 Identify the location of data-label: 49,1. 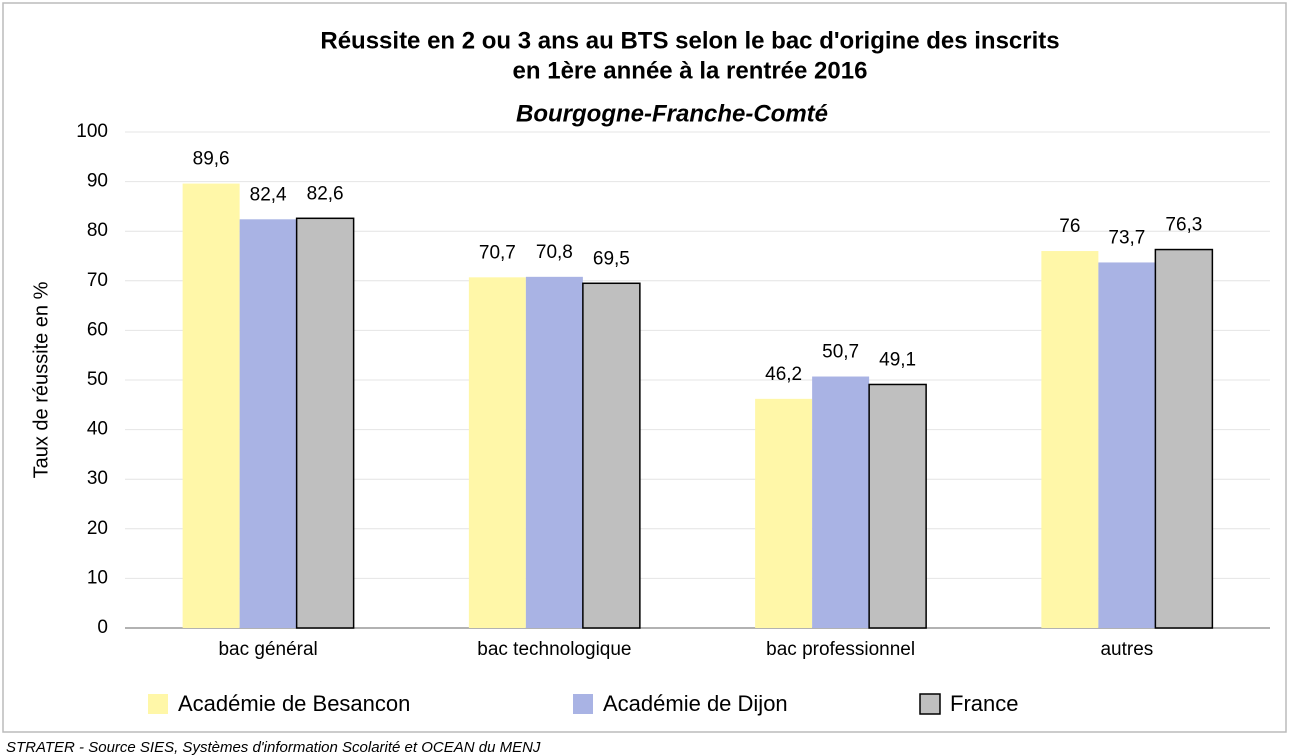
(897, 359).